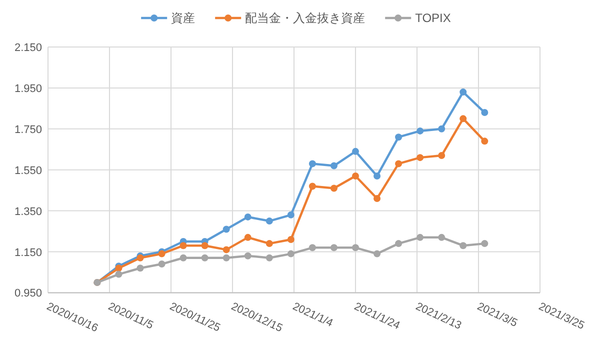  I want to click on legend-label: 資産, so click(183, 18).